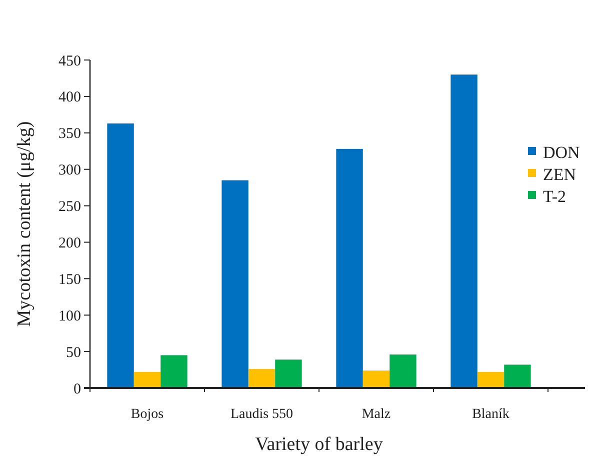 This screenshot has height=459, width=593. I want to click on y-tick-label: 300, so click(69, 170).